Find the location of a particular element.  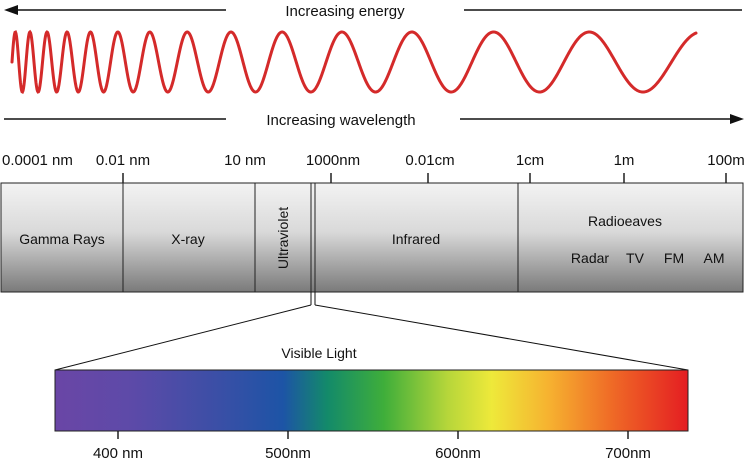

visible-tick-label: 500nm is located at coordinates (288, 453).